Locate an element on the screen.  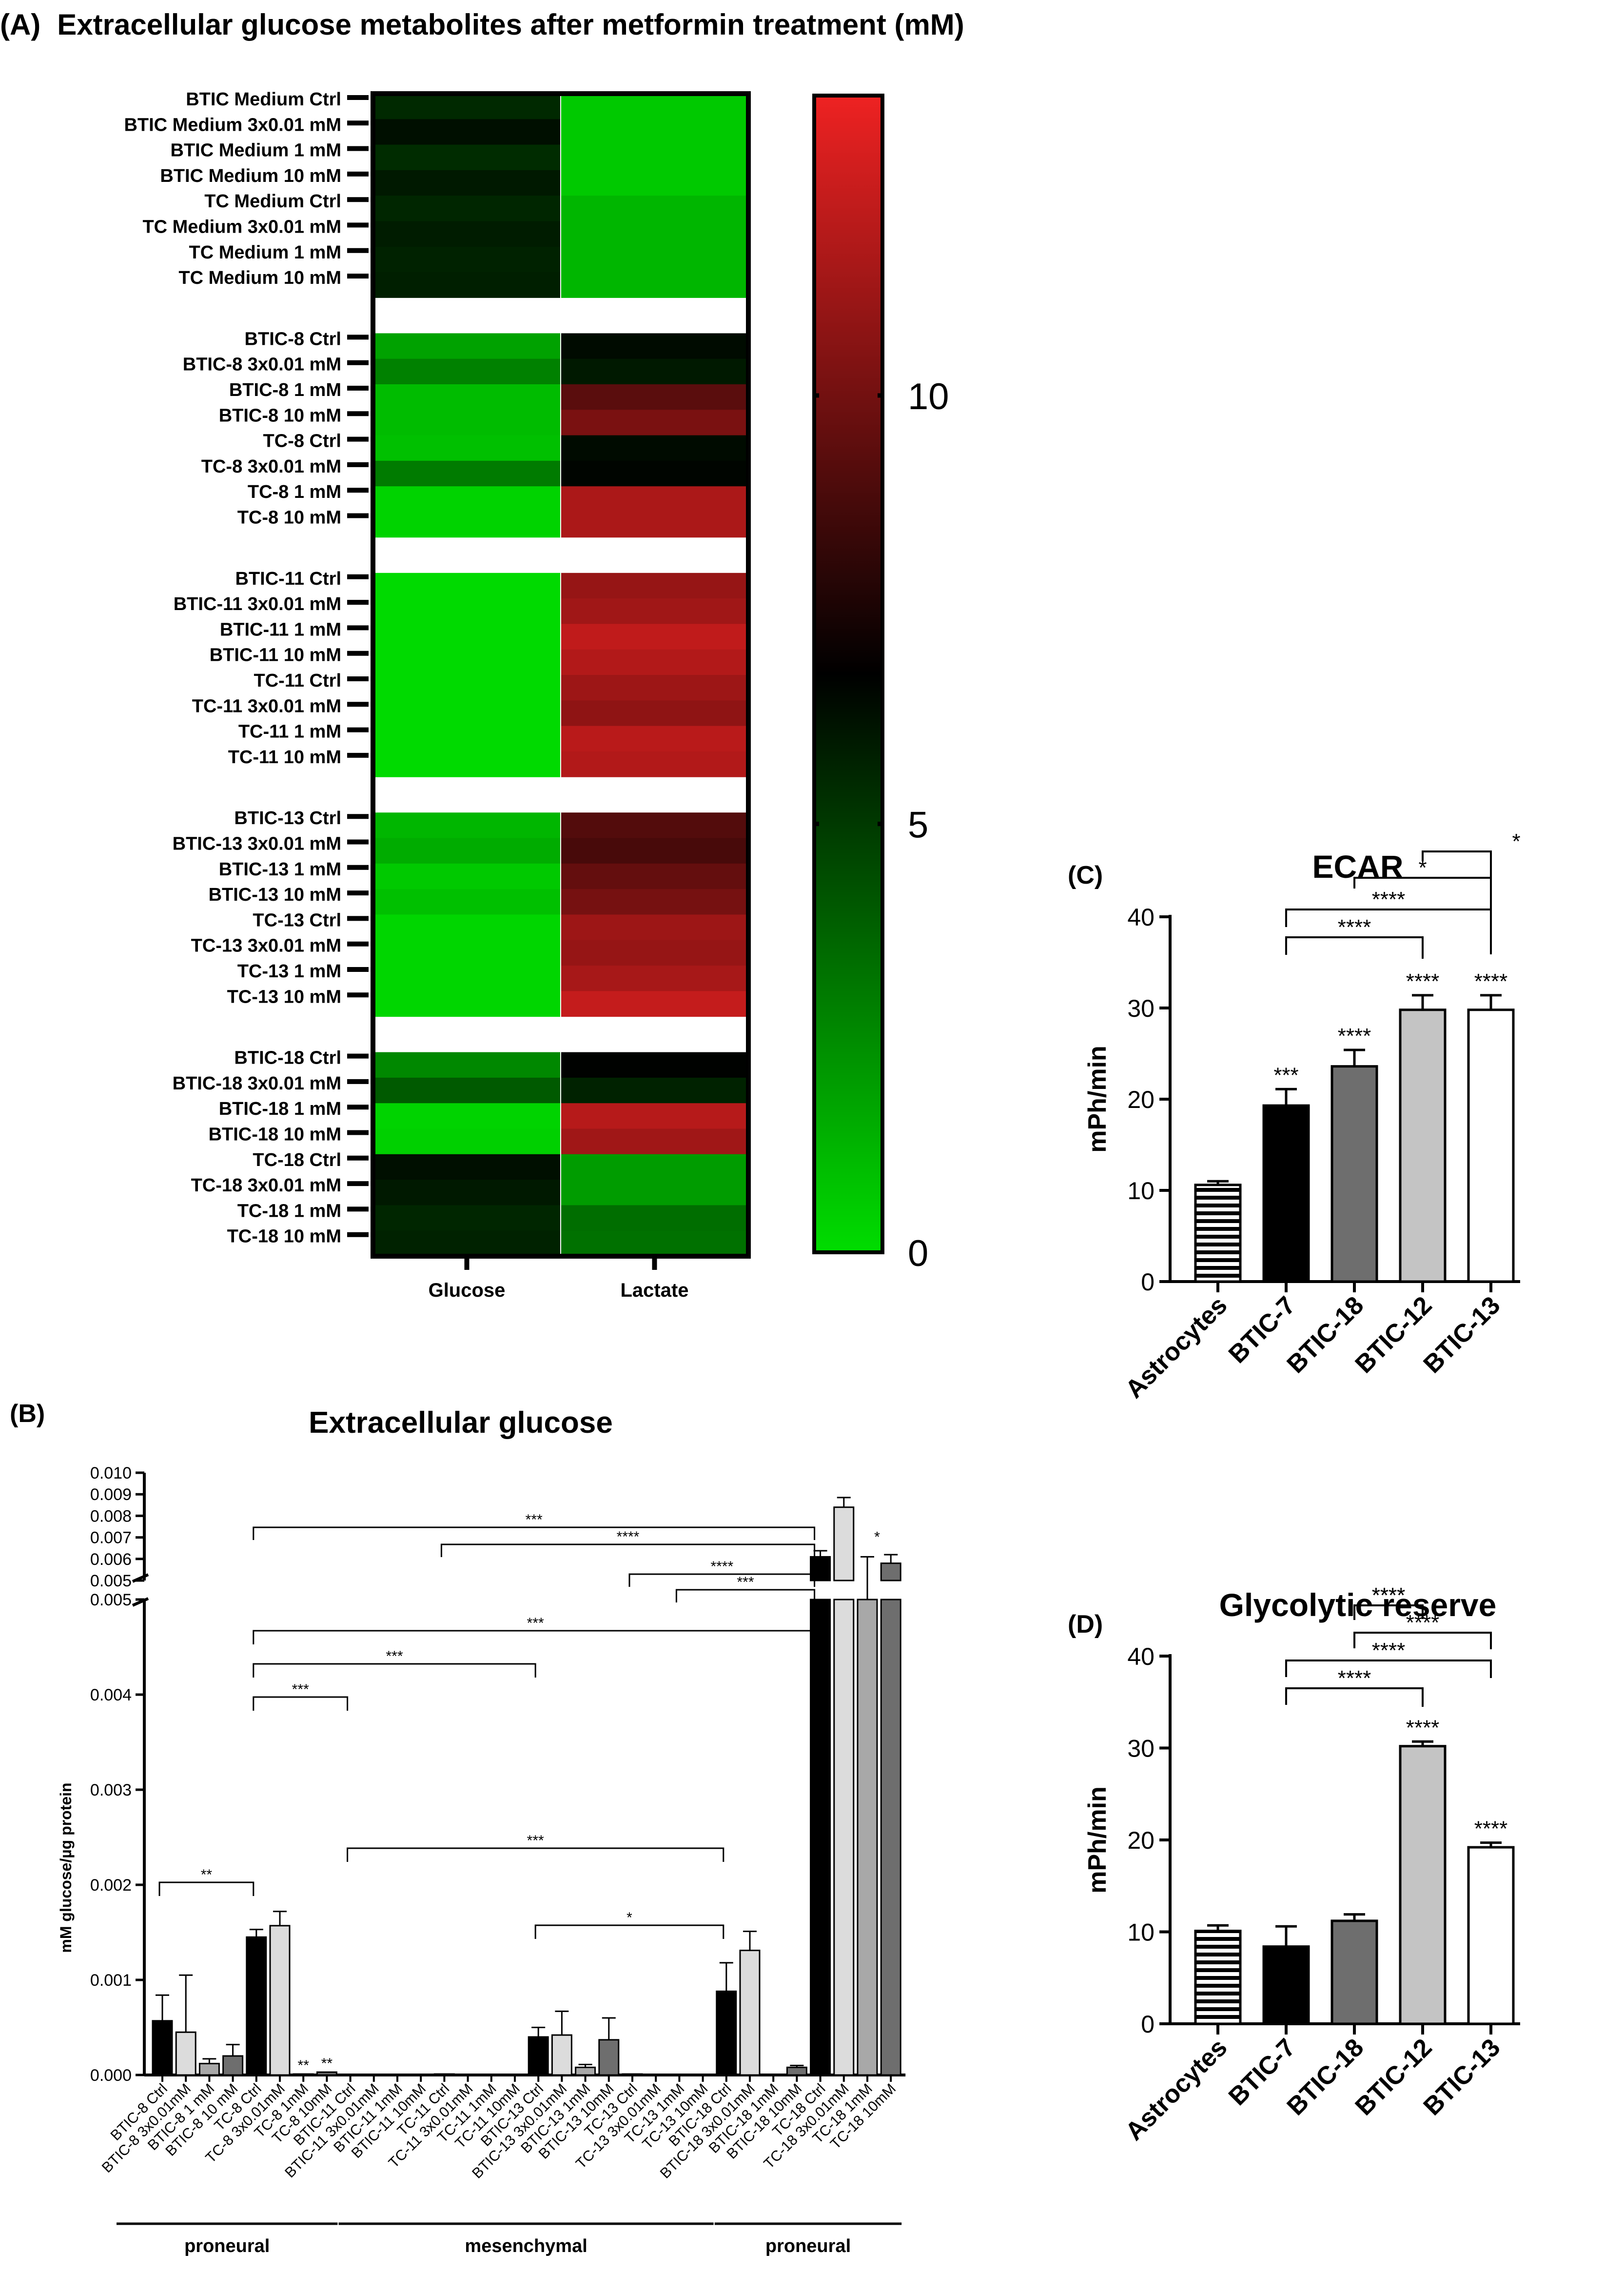
column-label-lactate: Lactate is located at coordinates (654, 1290).